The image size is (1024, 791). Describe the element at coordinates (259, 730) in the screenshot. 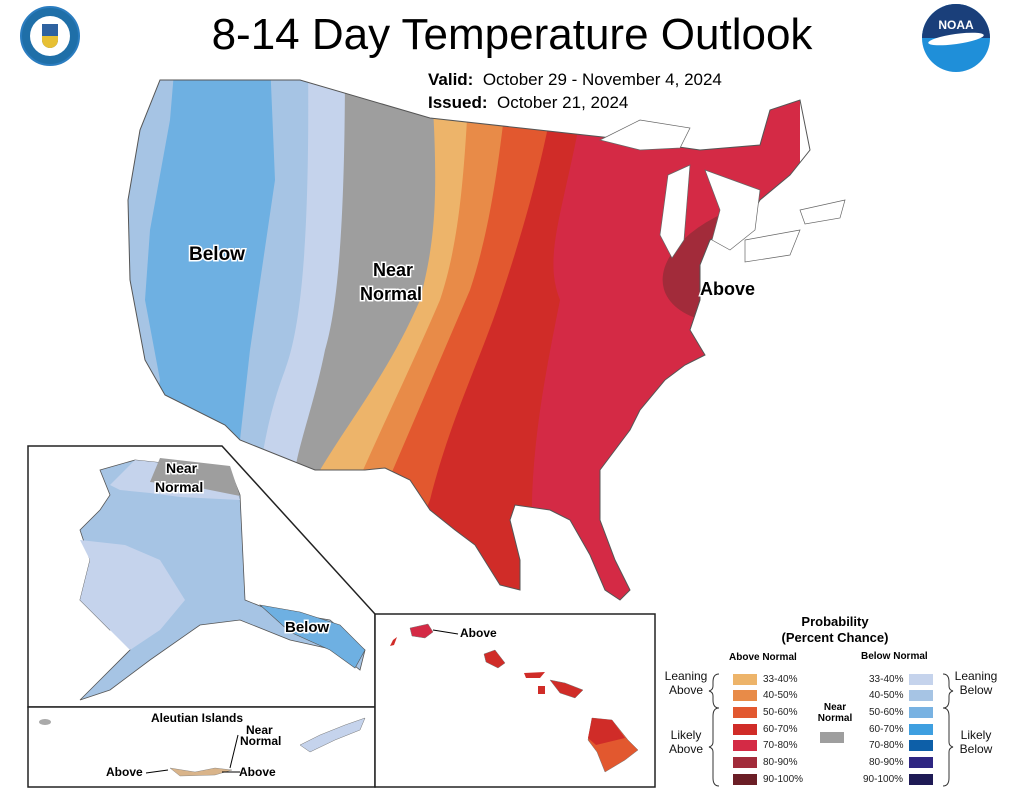

I see `label-aleutian-near-1: Near` at that location.